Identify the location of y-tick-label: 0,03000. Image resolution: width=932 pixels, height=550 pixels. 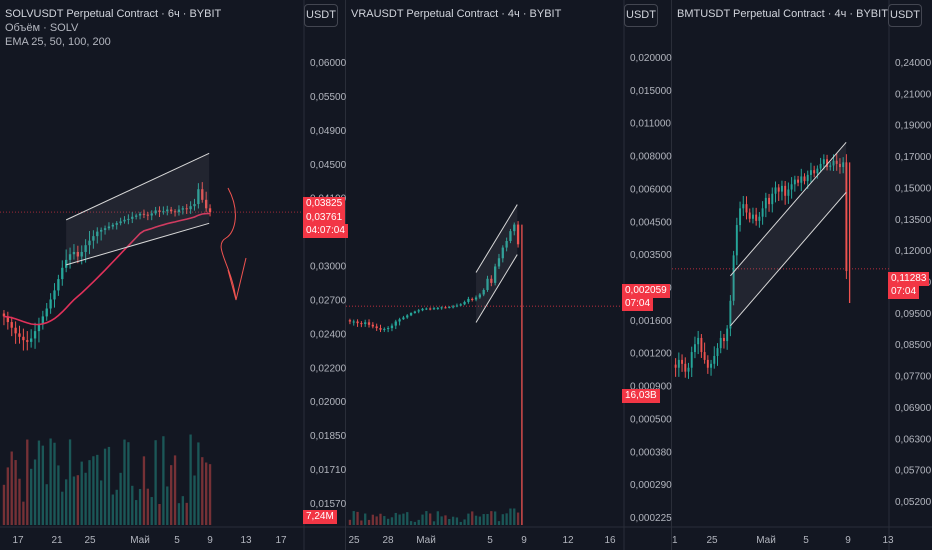
(328, 267).